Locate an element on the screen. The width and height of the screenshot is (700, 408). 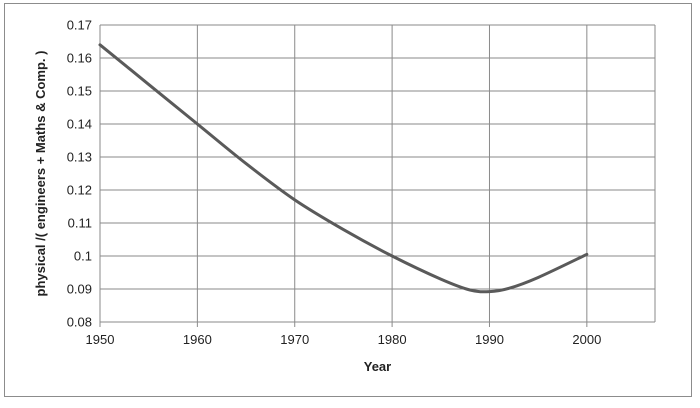
y-tick-label: 0.14 is located at coordinates (79, 124).